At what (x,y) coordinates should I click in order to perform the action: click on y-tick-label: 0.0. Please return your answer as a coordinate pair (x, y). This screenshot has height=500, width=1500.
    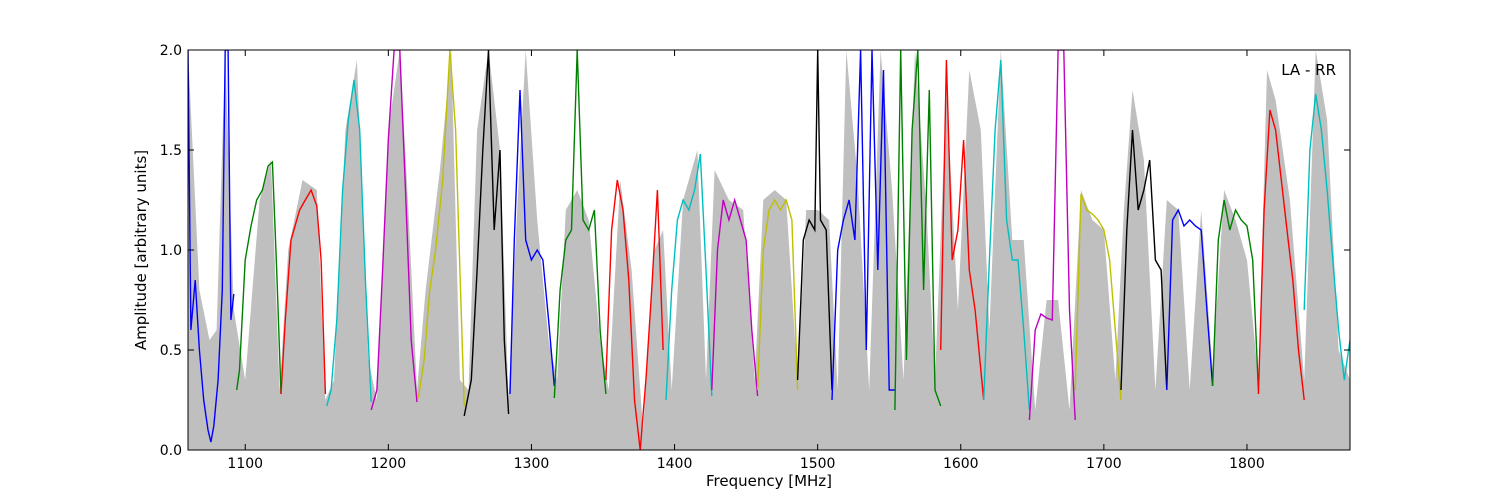
    Looking at the image, I should click on (171, 451).